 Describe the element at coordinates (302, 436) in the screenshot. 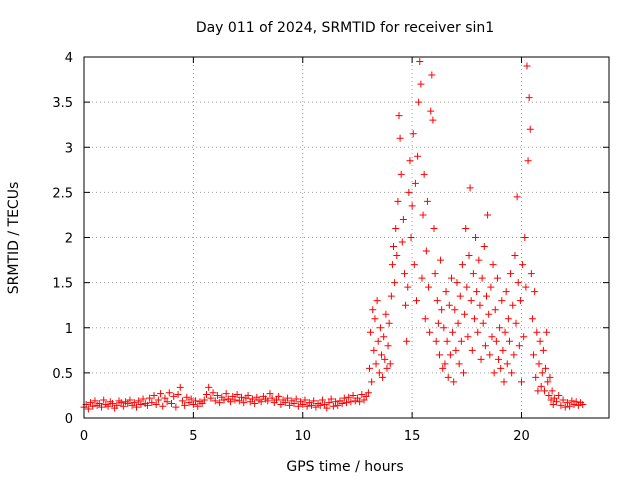

I see `x-tick-label: 10` at that location.